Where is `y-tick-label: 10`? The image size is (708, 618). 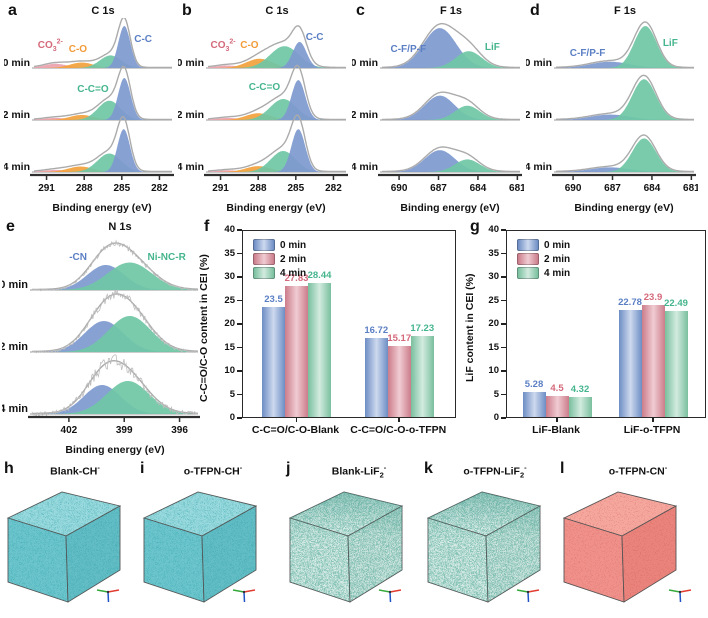 y-tick-label: 10 is located at coordinates (493, 370).